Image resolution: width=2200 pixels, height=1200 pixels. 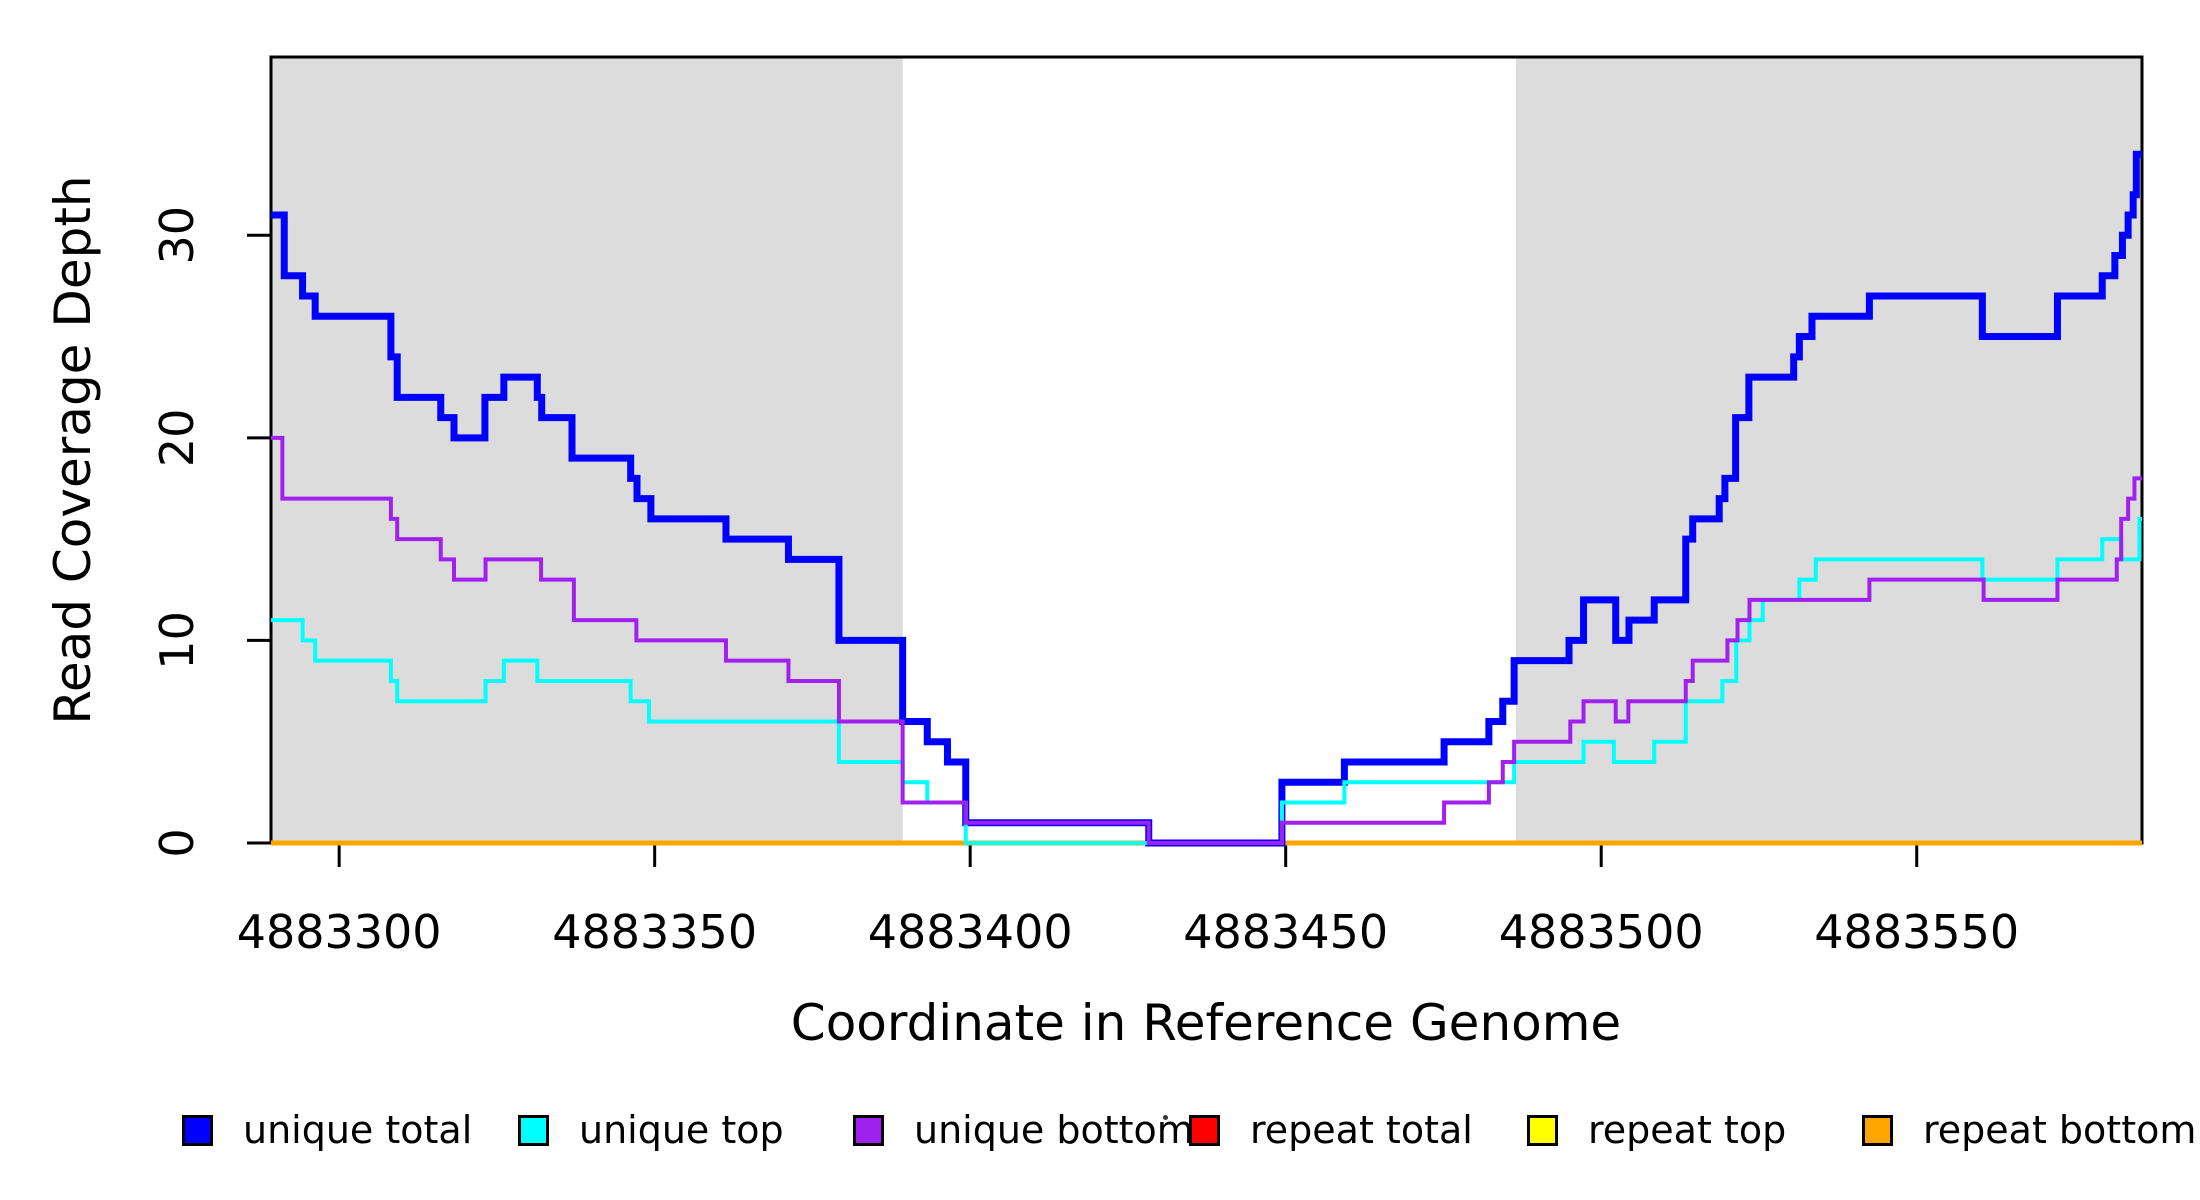 What do you see at coordinates (681, 1130) in the screenshot?
I see `legend-label: unique top` at bounding box center [681, 1130].